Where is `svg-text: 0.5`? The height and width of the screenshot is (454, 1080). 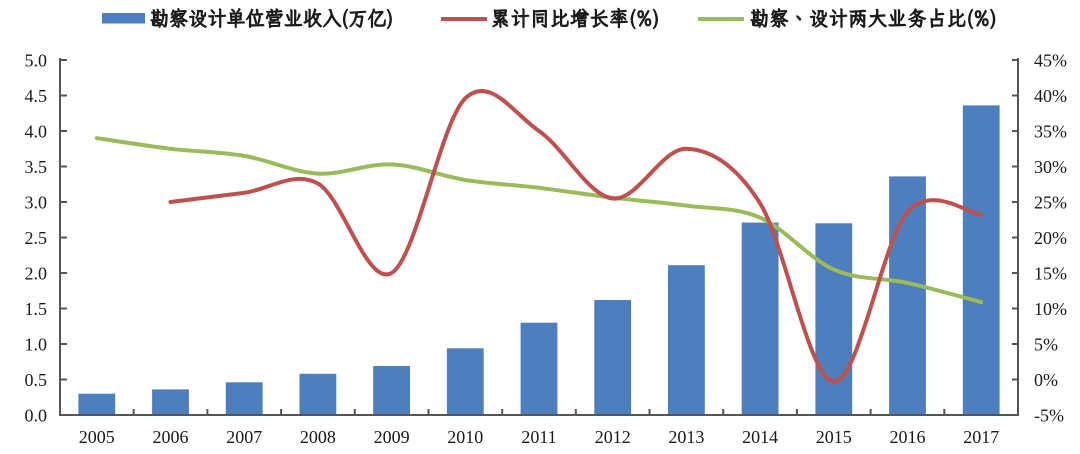
svg-text: 0.5 is located at coordinates (36, 380).